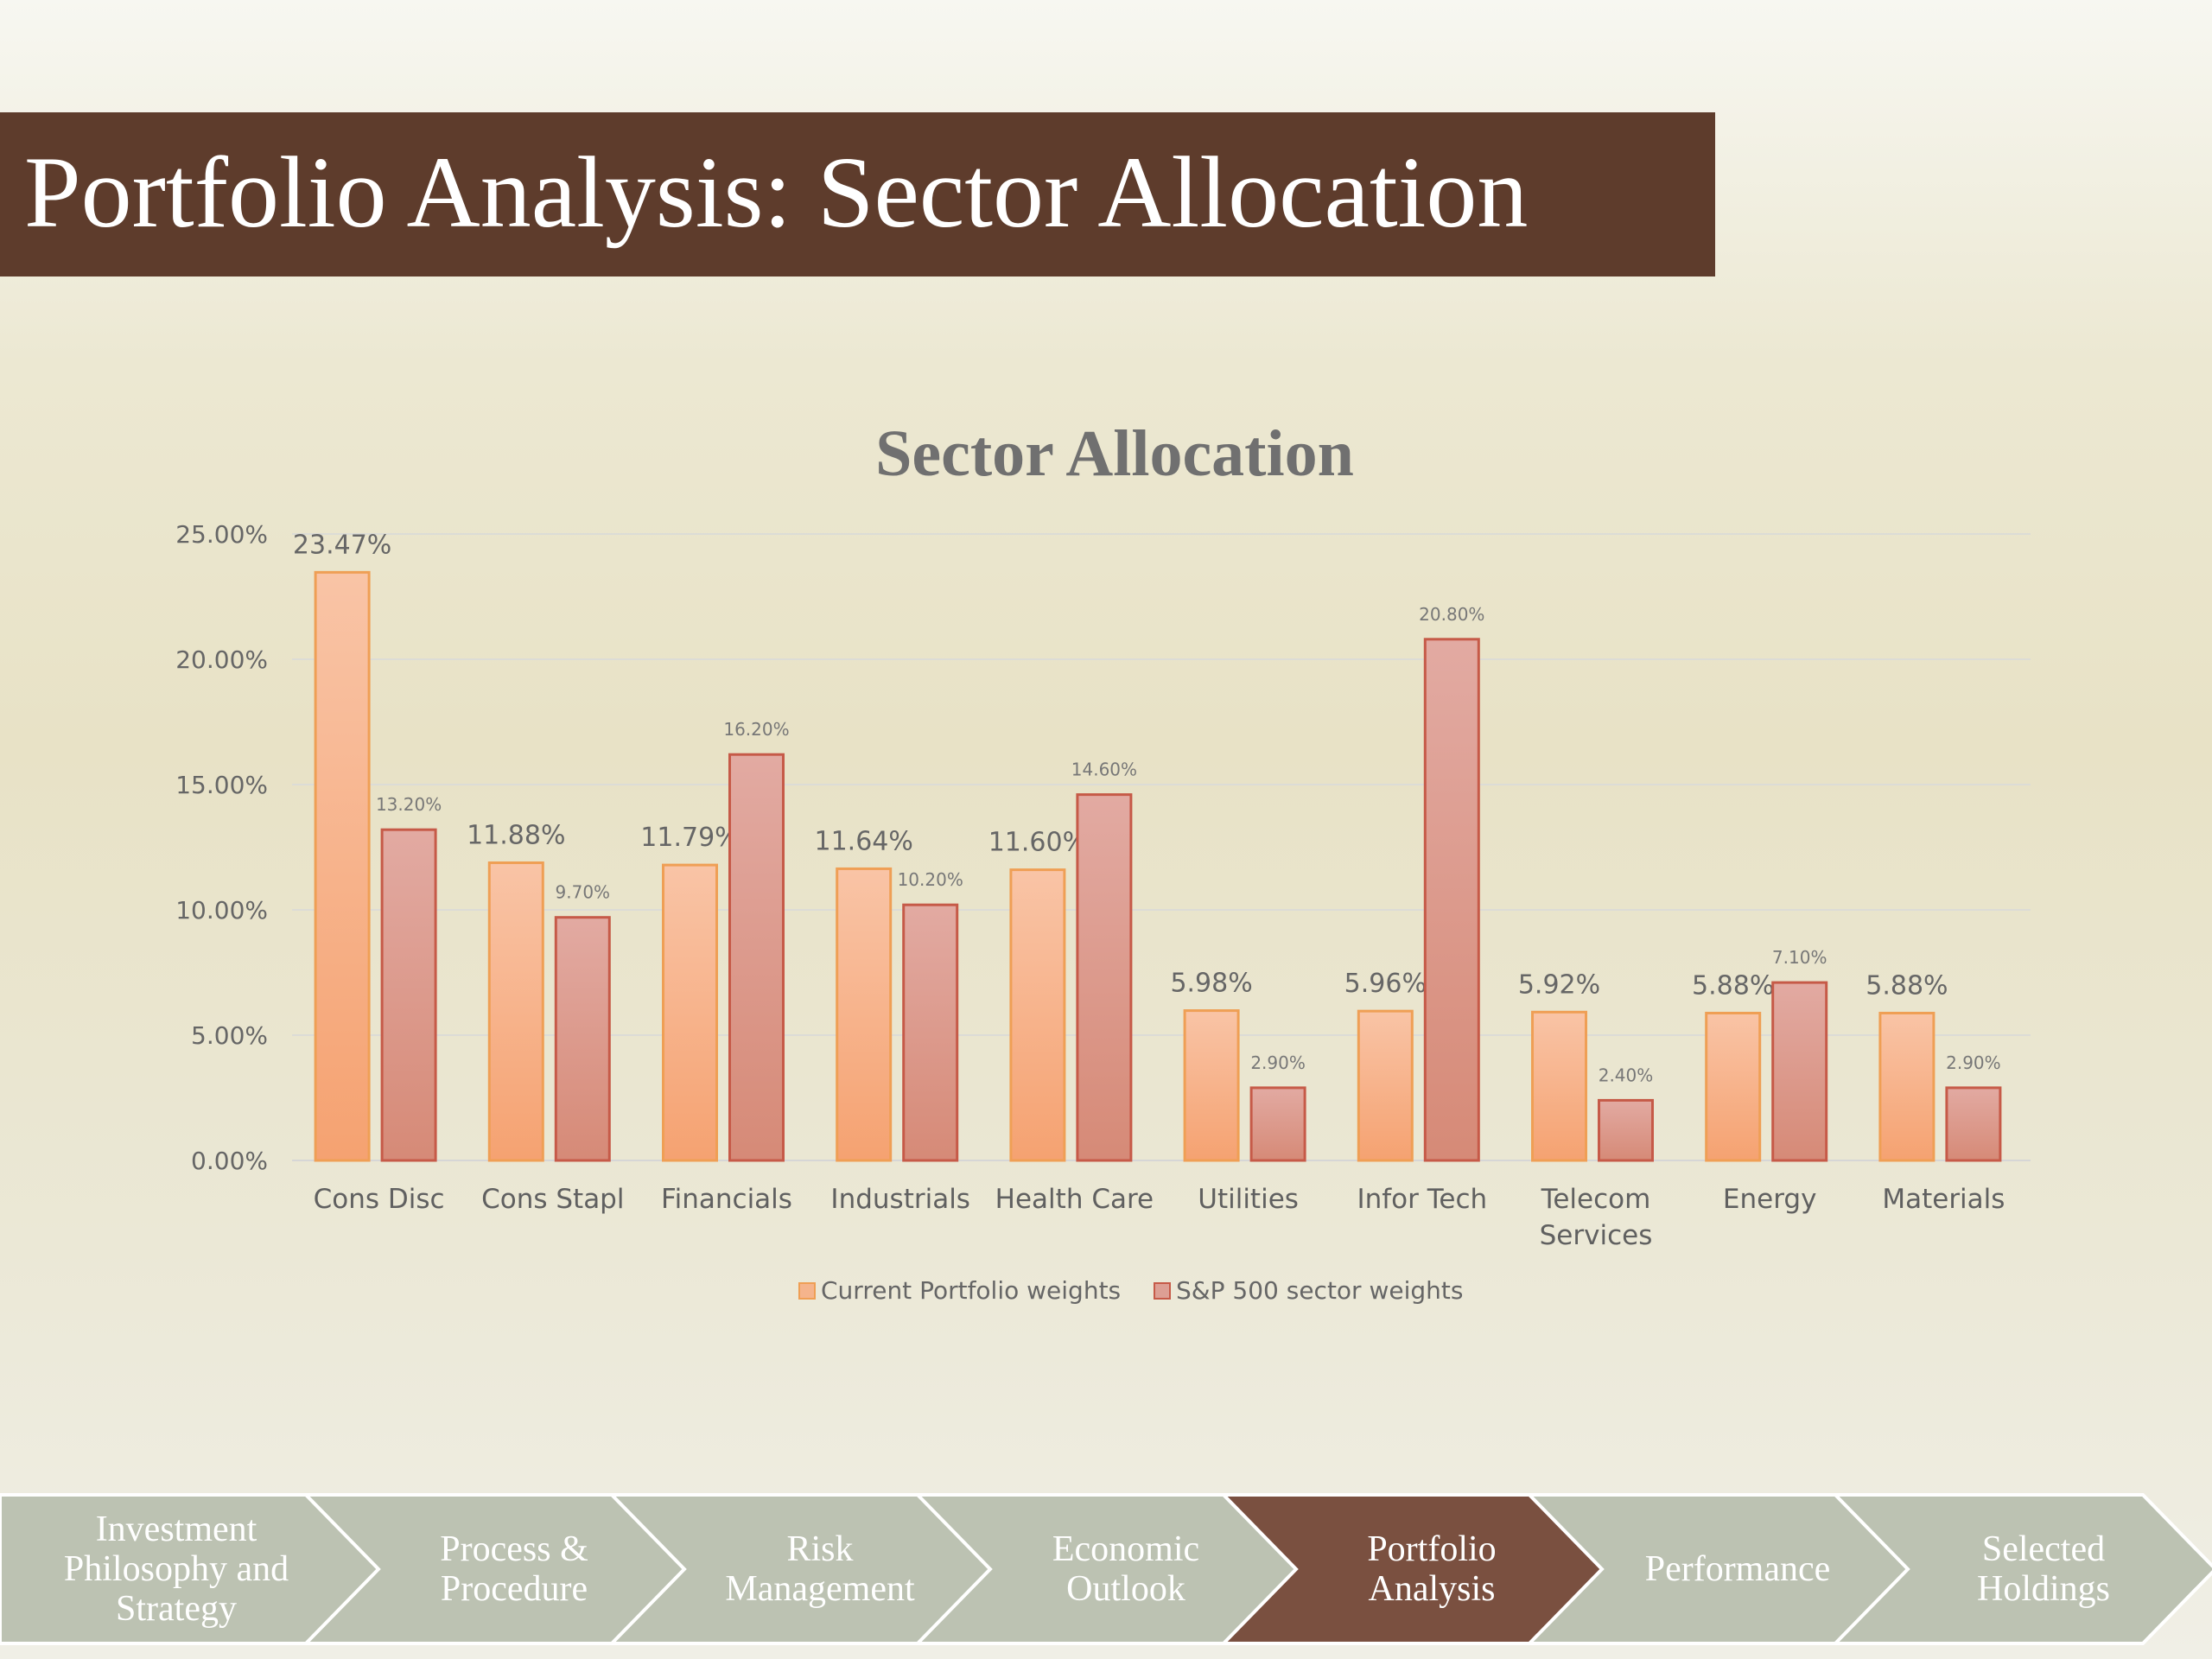  Describe the element at coordinates (221, 785) in the screenshot. I see `y-tick-label: 15.00%` at that location.